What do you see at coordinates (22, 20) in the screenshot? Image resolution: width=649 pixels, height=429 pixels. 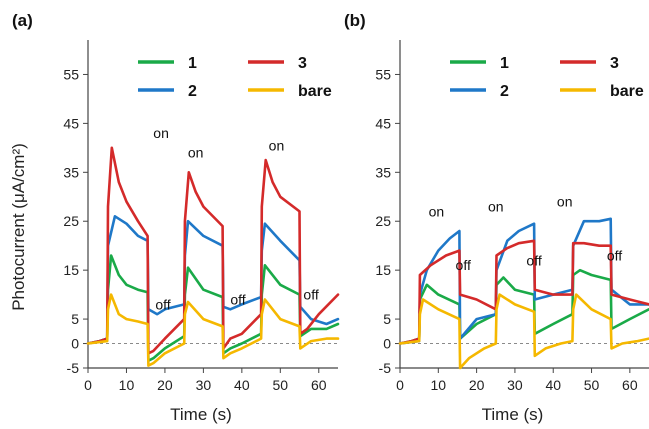 I see `panel-label: (a)` at bounding box center [22, 20].